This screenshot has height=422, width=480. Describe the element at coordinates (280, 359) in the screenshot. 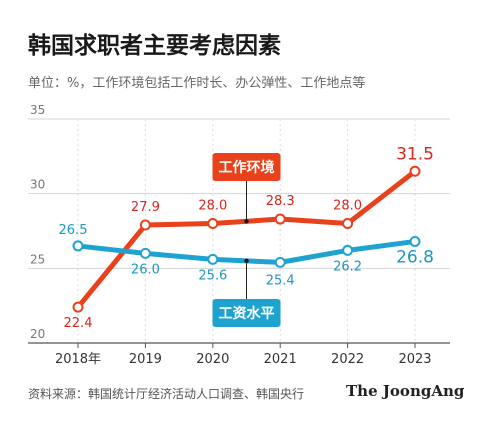

I see `x-tick-label: 2021` at that location.